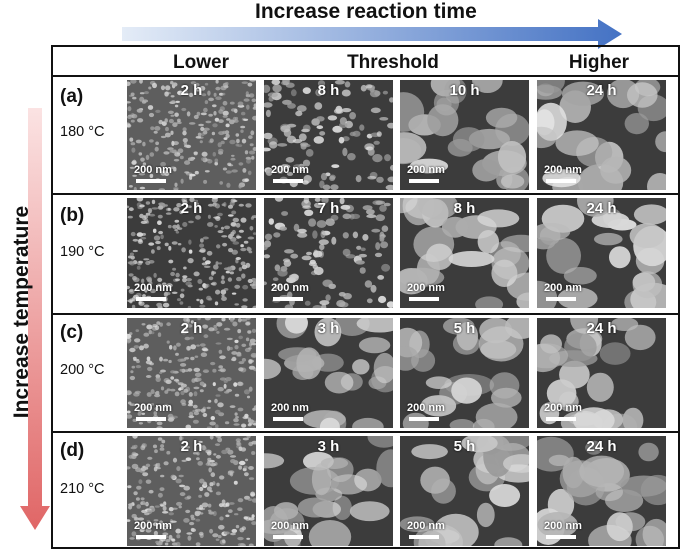 This screenshot has width=685, height=555. Describe the element at coordinates (21, 312) in the screenshot. I see `temperature-title: Increase temperature` at that location.